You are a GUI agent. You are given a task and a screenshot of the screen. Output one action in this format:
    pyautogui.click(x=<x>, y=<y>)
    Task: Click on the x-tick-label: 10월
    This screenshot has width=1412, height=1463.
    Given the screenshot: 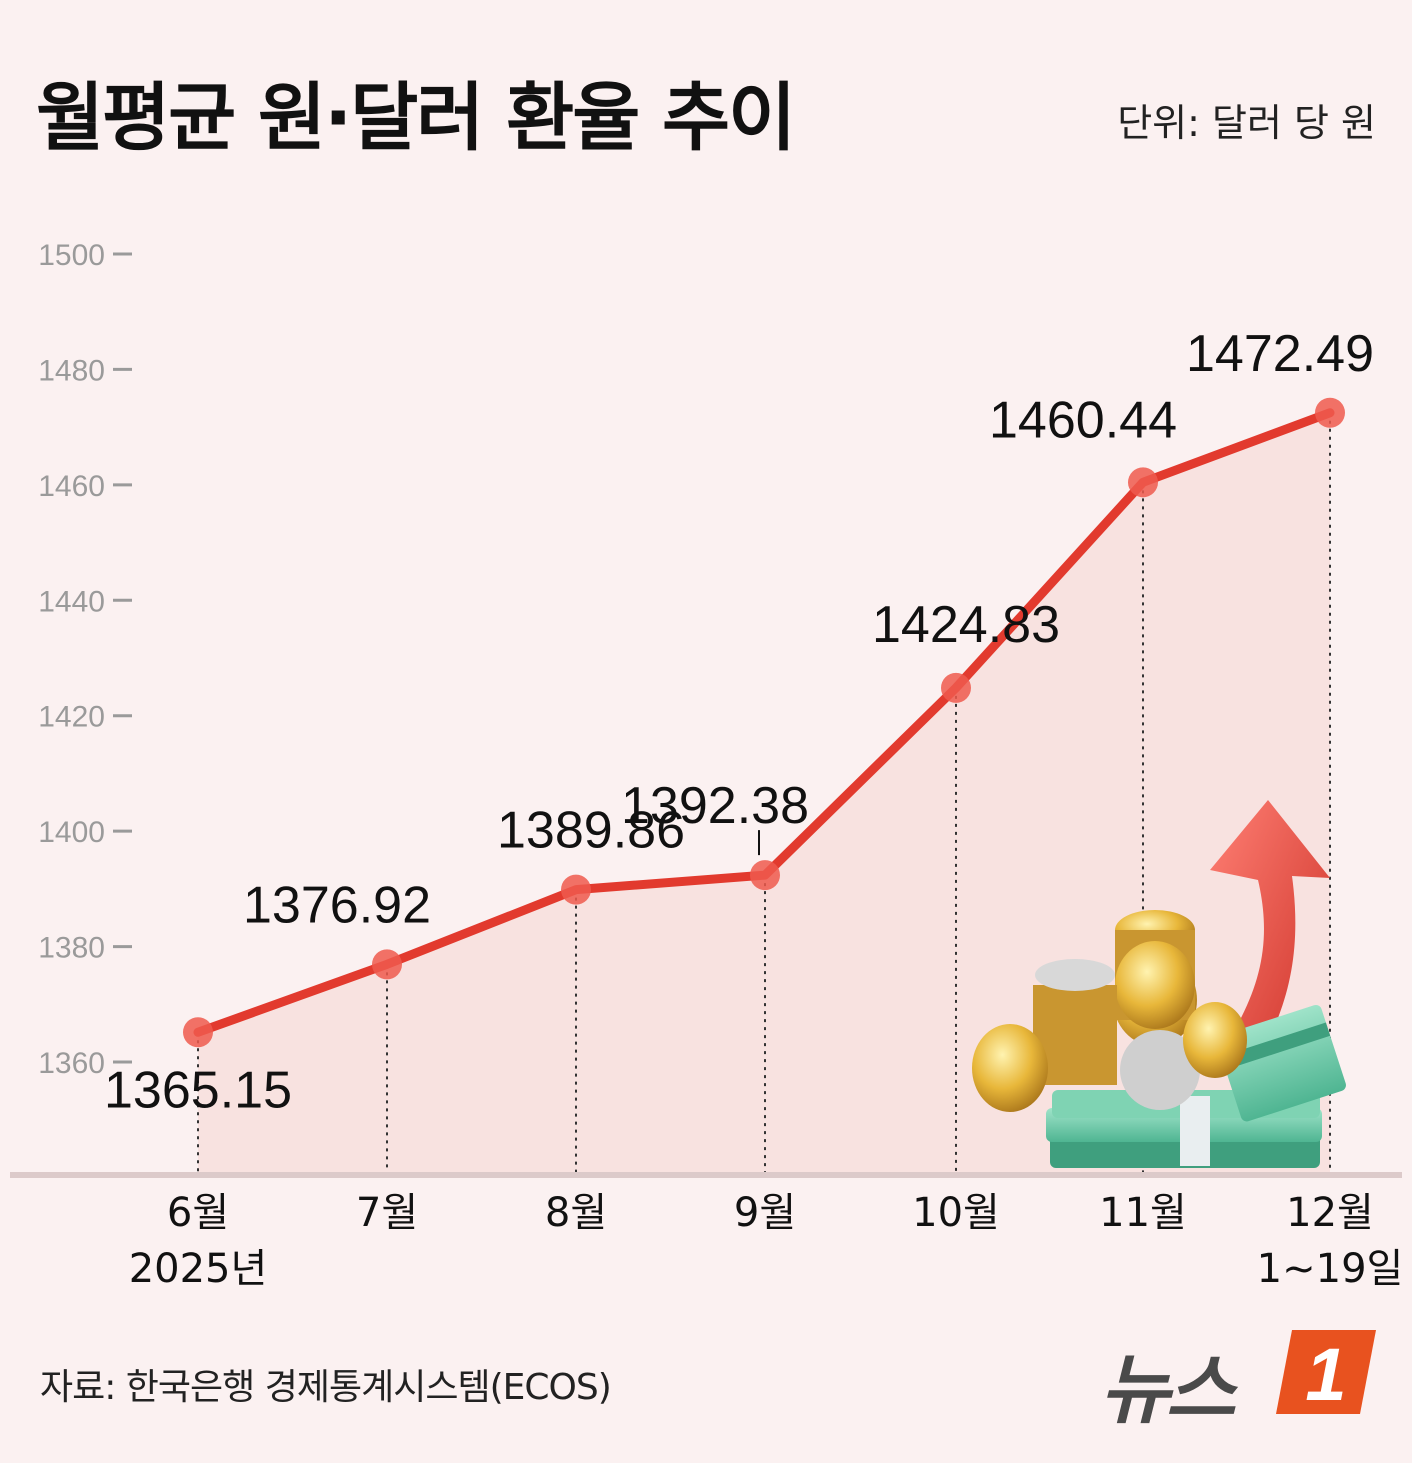 What is the action you would take?
    pyautogui.click(x=956, y=1213)
    